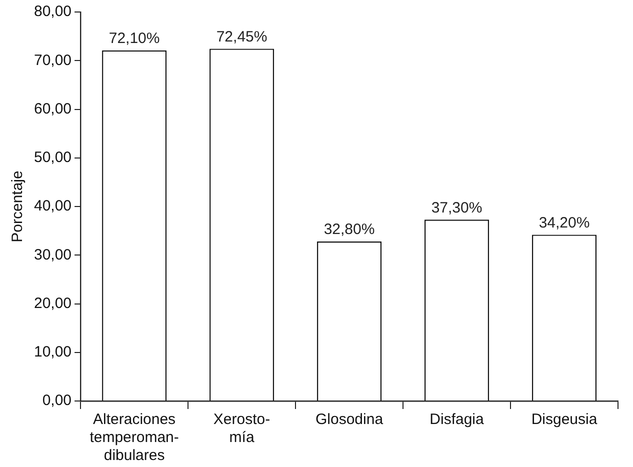  I want to click on x-tick-label: Glosodina, so click(349, 419).